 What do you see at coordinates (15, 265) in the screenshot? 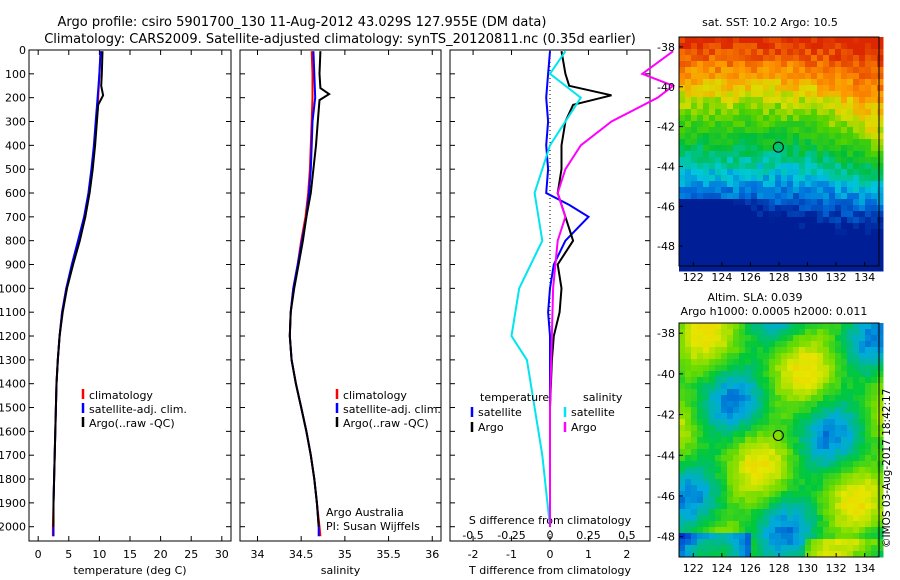
I see `depth-tick-label: 900` at bounding box center [15, 265].